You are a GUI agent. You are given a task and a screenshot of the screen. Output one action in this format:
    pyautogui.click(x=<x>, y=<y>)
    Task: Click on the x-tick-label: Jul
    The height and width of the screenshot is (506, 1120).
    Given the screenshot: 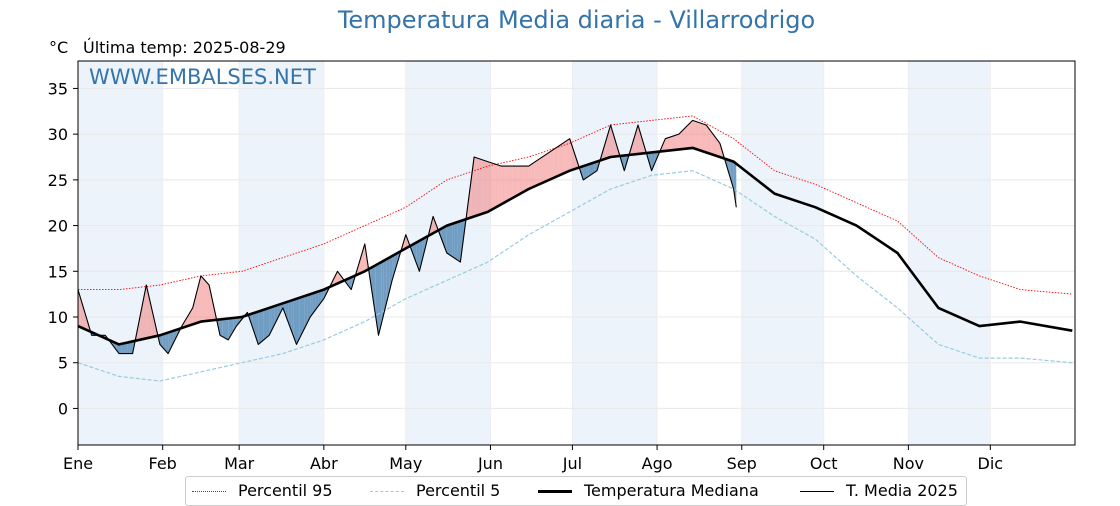 What is the action you would take?
    pyautogui.click(x=572, y=463)
    